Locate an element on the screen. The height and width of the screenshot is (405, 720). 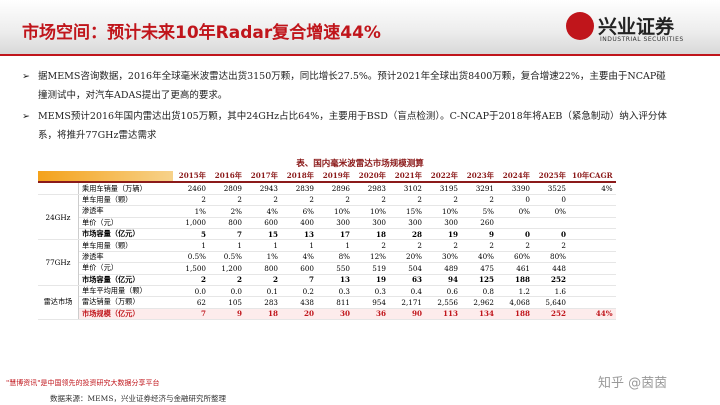
cell: 0.5% is located at coordinates (227, 257).